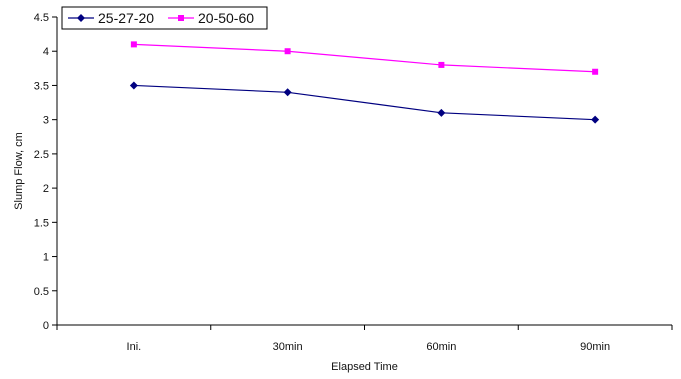 The width and height of the screenshot is (681, 379). Describe the element at coordinates (288, 347) in the screenshot. I see `x-tick-label: 30min` at that location.